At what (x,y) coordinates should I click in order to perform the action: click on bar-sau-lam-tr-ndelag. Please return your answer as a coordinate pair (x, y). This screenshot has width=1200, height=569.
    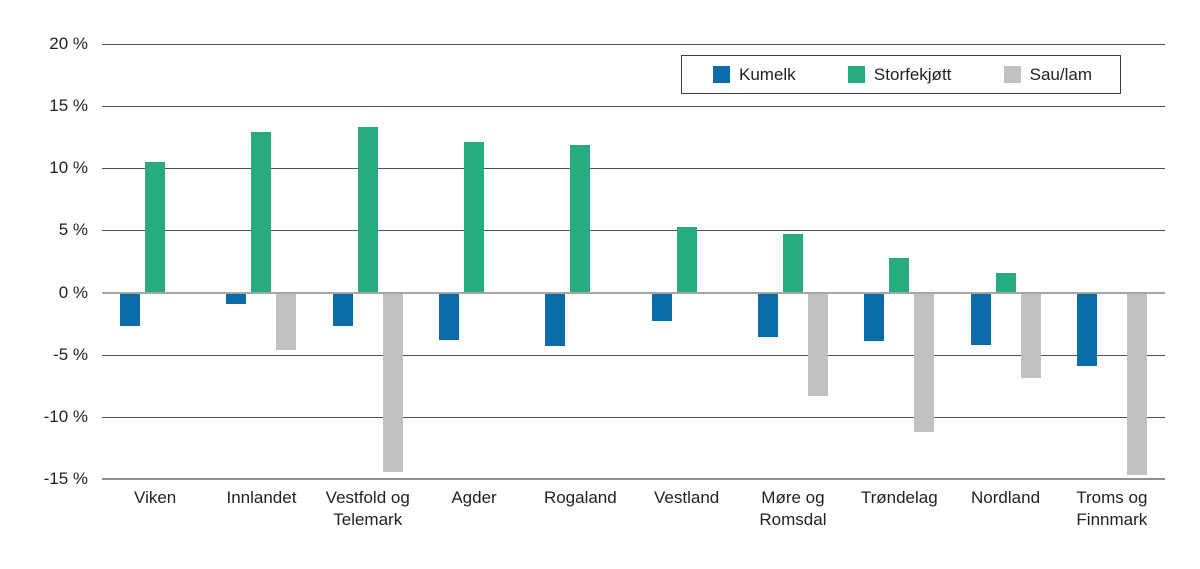
    Looking at the image, I should click on (924, 362).